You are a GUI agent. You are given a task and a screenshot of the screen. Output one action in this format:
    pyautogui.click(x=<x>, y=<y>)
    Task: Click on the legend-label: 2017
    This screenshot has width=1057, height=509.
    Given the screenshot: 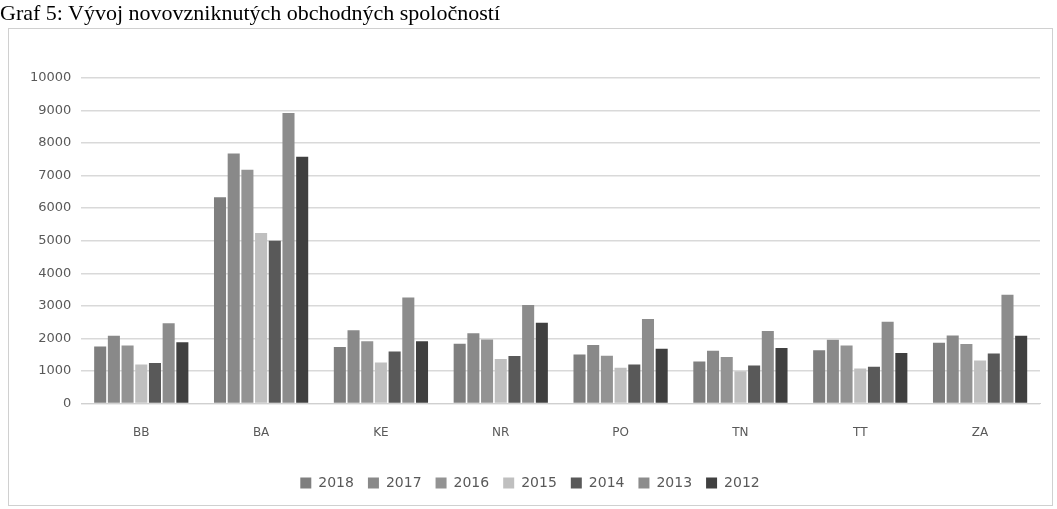 What is the action you would take?
    pyautogui.click(x=403, y=481)
    